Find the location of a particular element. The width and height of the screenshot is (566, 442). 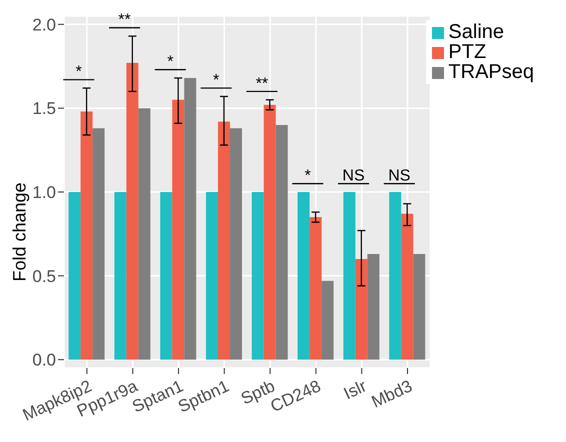

y-tick-label: 0.0 is located at coordinates (44, 360).